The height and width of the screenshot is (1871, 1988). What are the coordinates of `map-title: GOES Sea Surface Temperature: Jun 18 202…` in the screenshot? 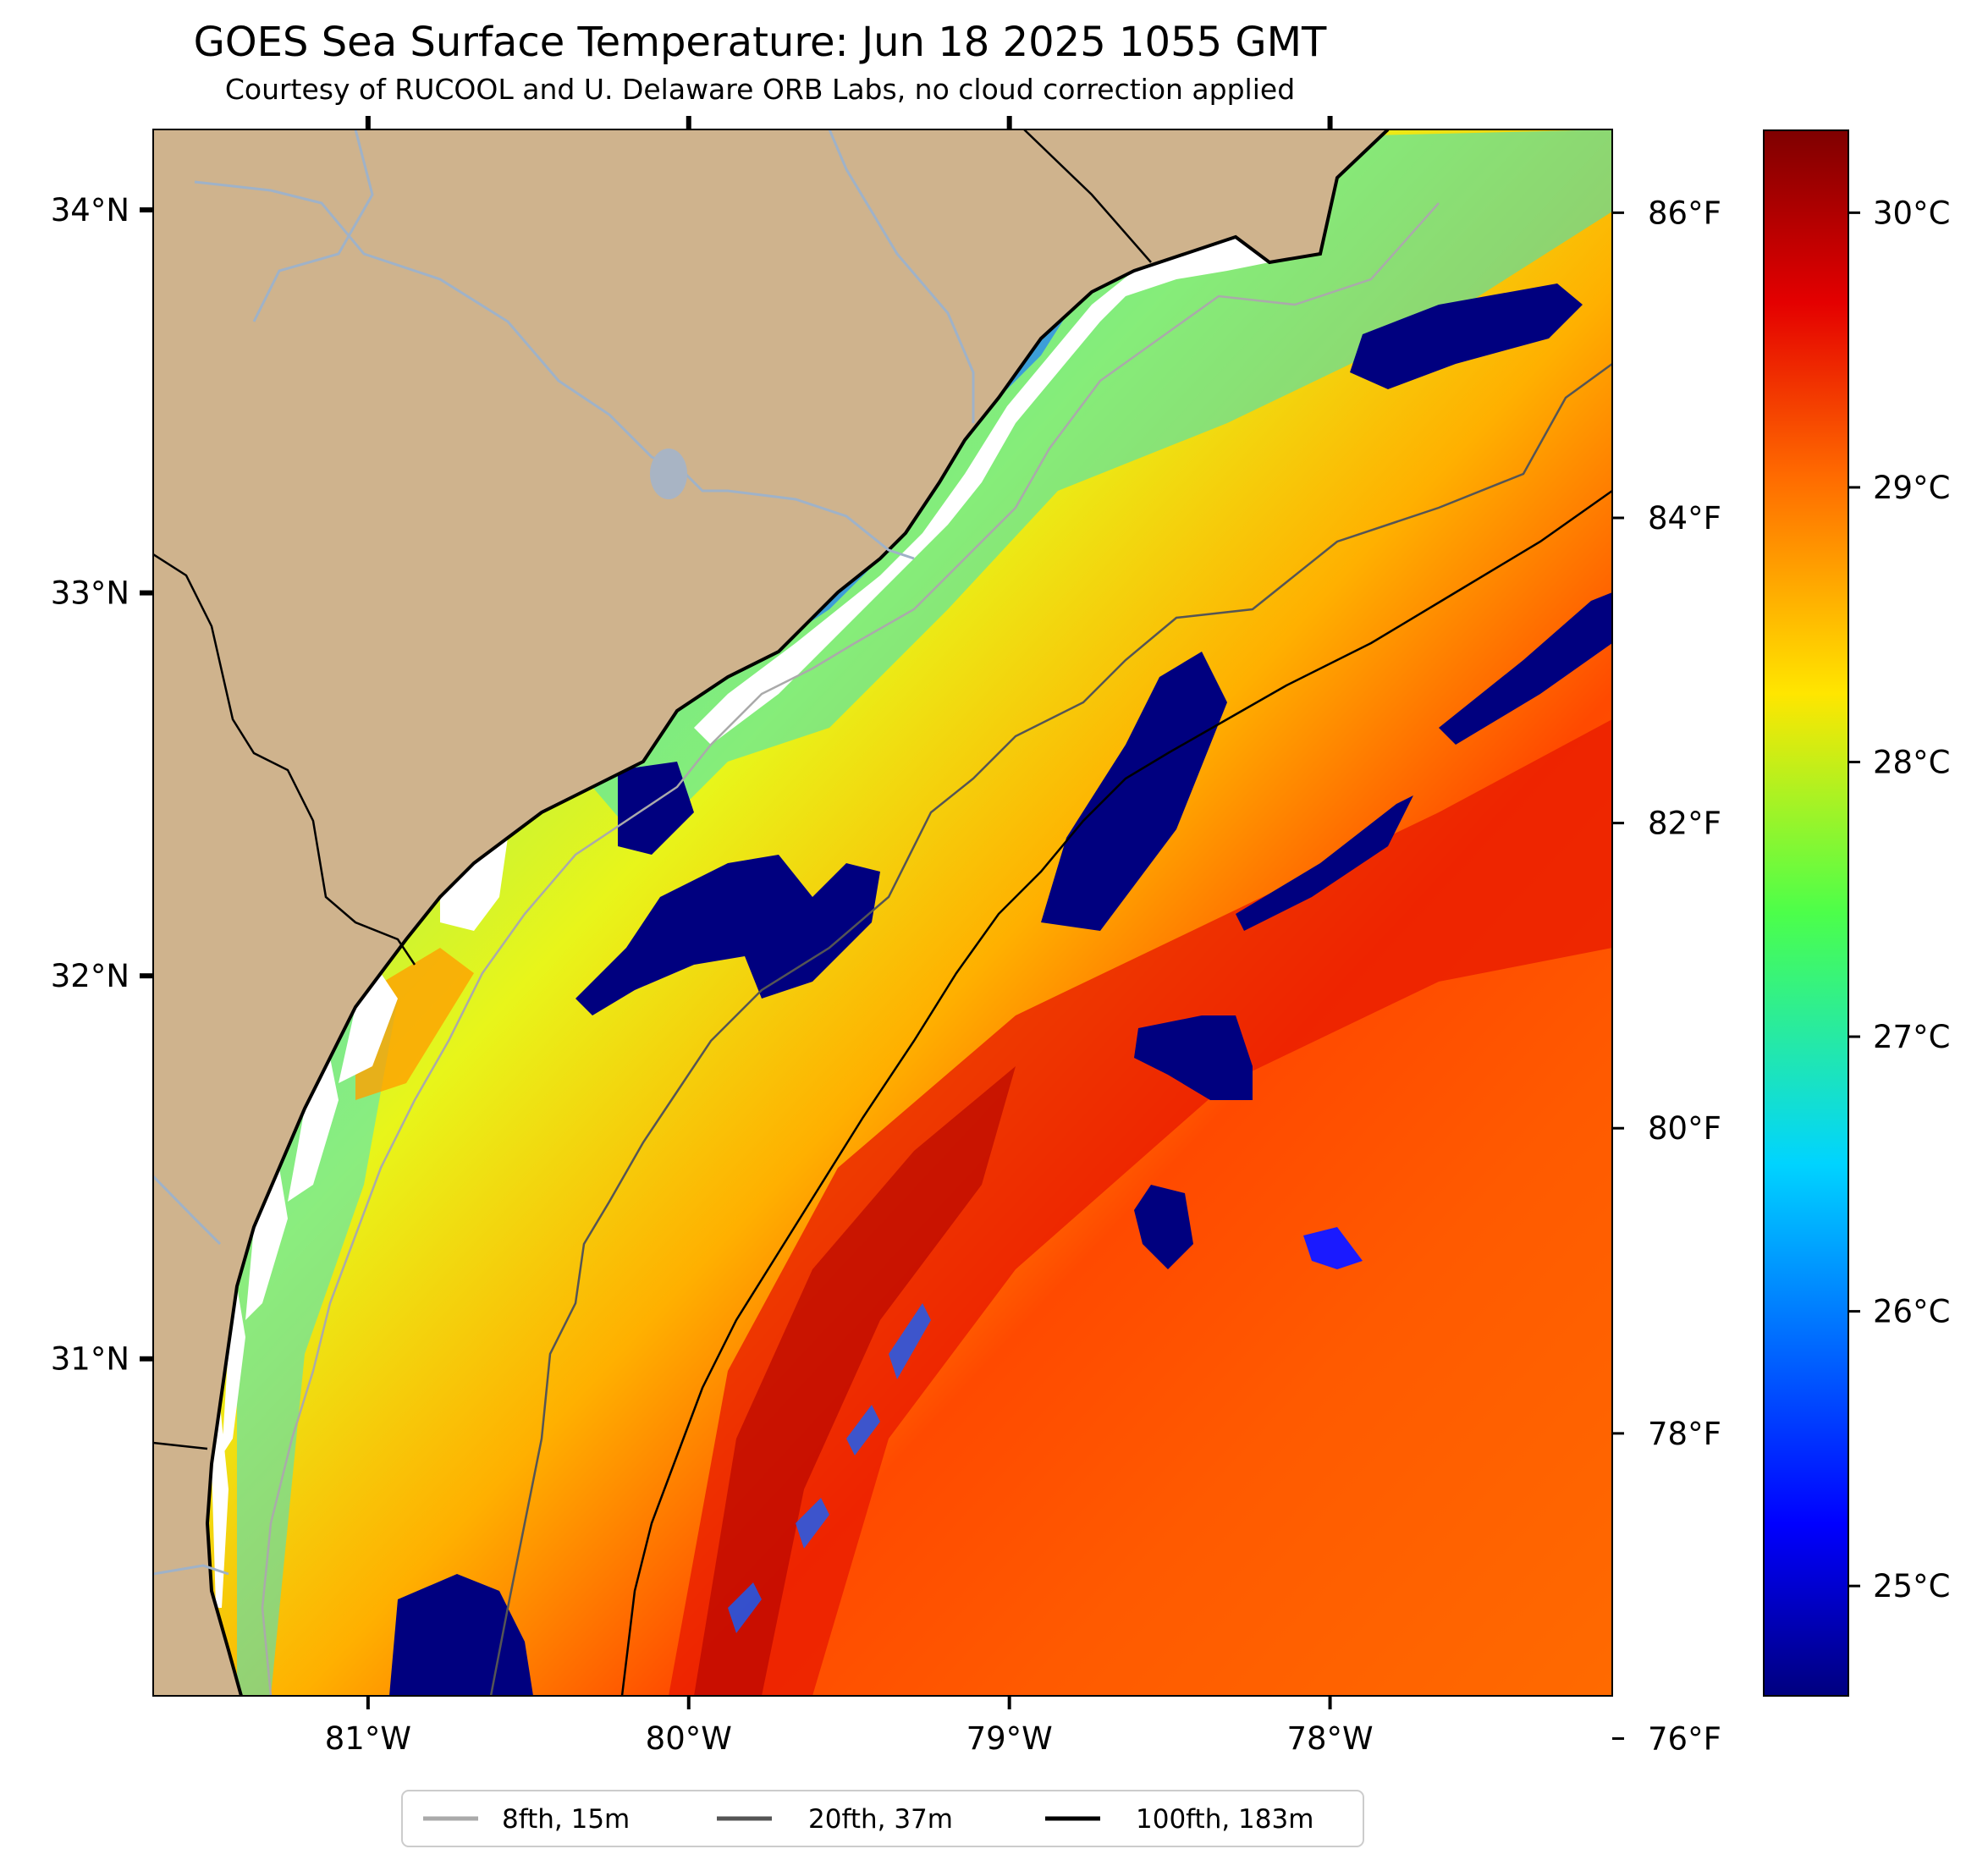 It's located at (760, 43).